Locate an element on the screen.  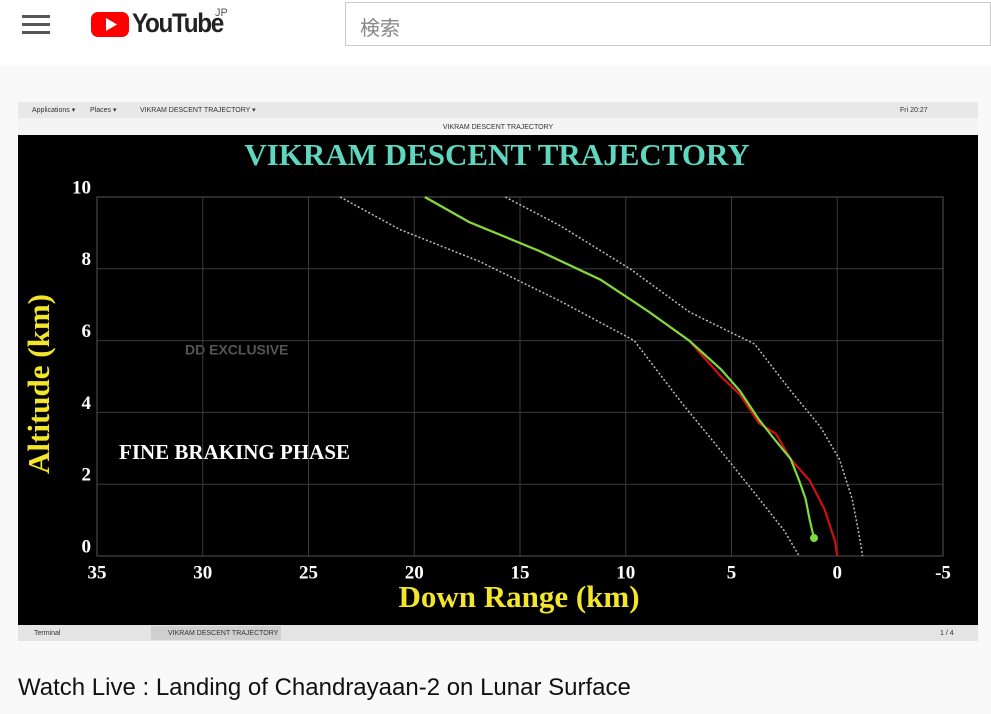
desktop-menu: Places ▾ is located at coordinates (103, 110).